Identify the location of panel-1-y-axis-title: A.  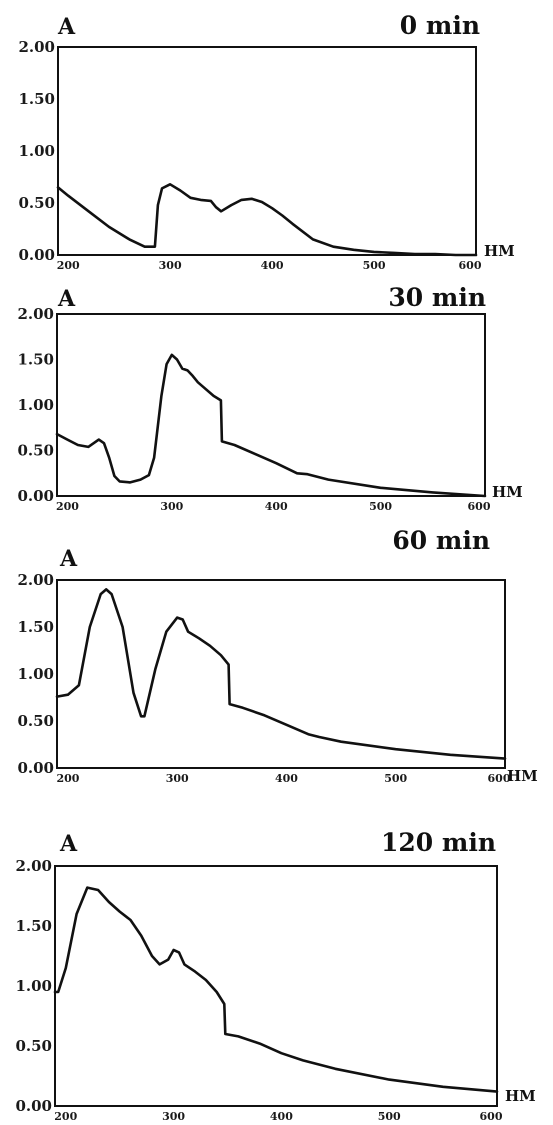
(66, 27).